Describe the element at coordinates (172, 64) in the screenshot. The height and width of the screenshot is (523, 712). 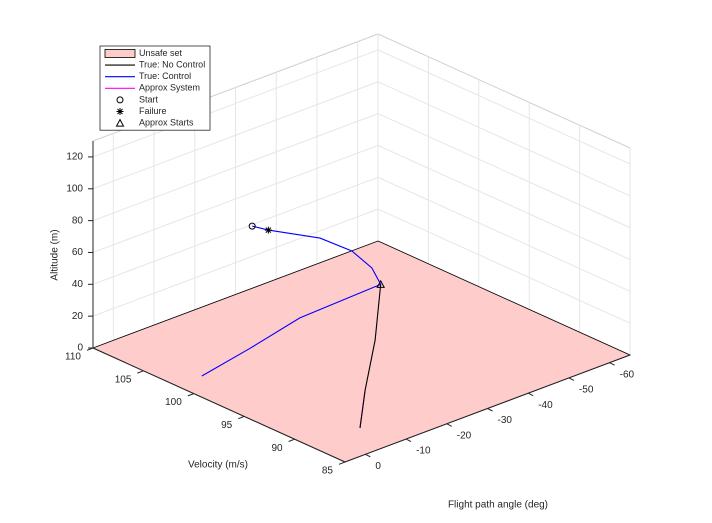
I see `legend-label: True: No Control` at that location.